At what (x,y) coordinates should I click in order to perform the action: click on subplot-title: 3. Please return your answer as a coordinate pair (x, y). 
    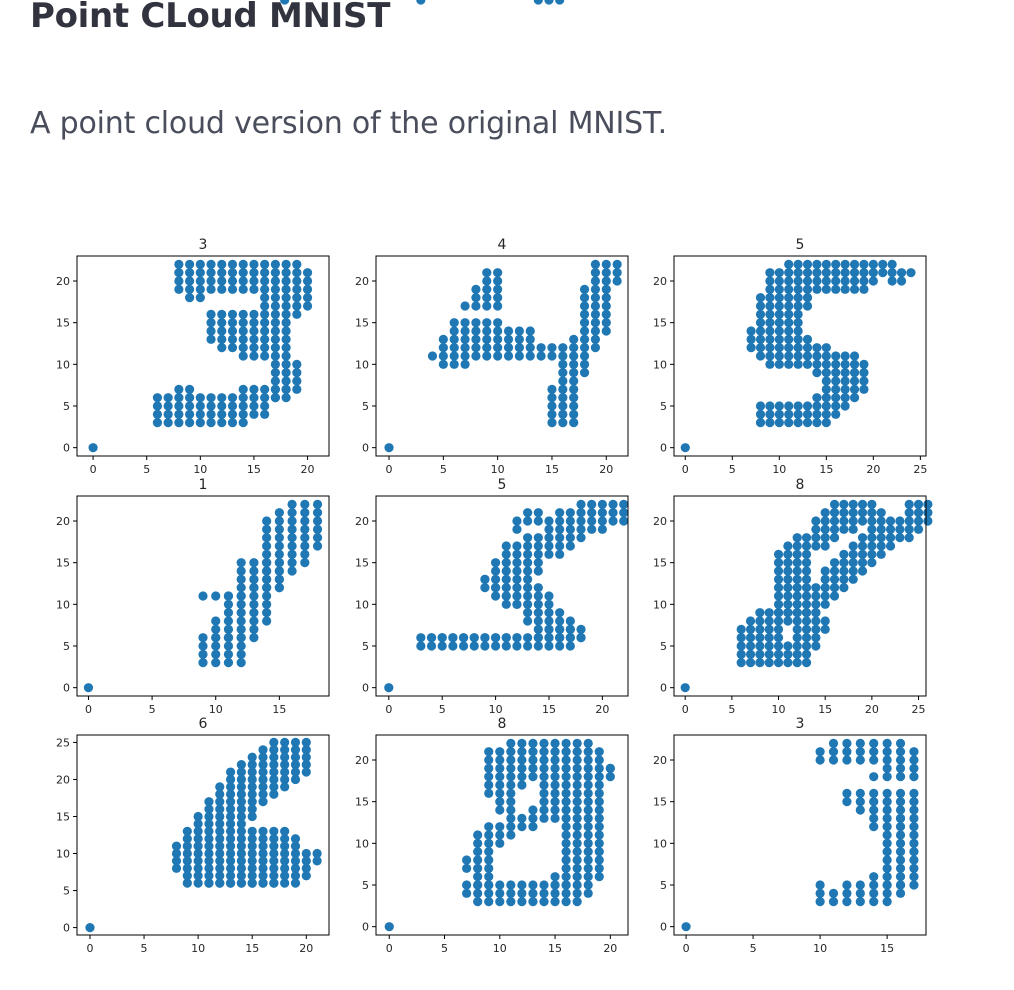
    Looking at the image, I should click on (800, 724).